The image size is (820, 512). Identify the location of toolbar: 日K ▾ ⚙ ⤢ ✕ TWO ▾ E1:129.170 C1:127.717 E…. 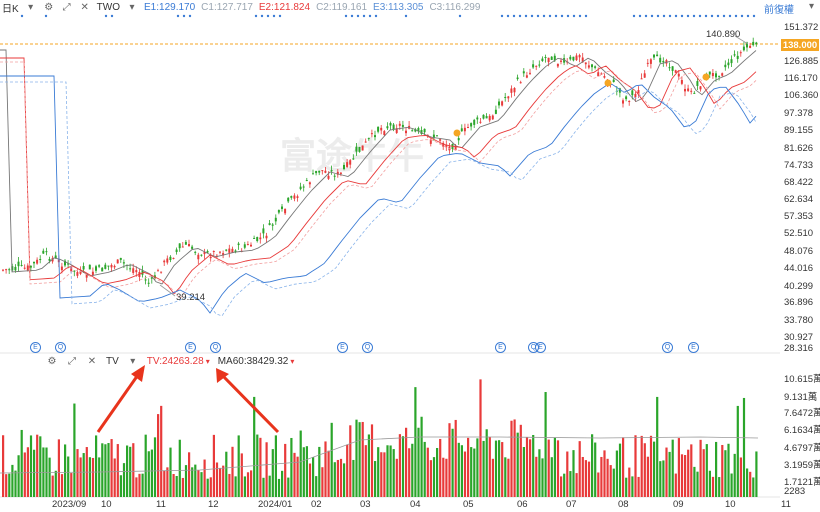
(410, 7).